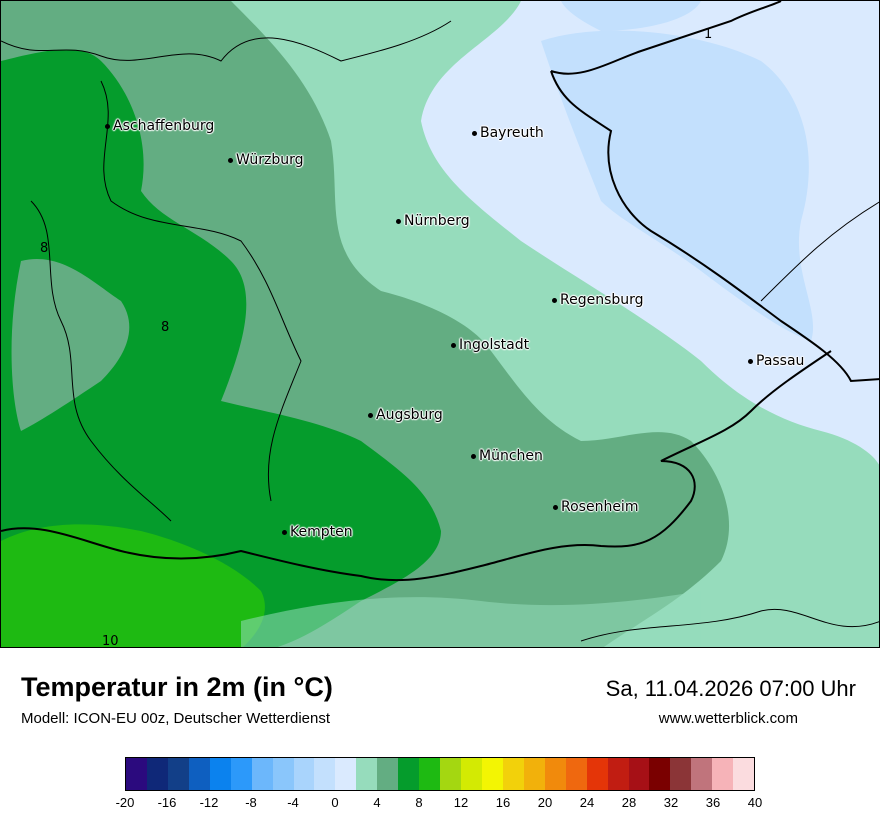  Describe the element at coordinates (439, 805) in the screenshot. I see `legend-ticks: -20 -16 -12 -8 -4 0 4 8 12 16 20 24 28 32 36 40` at that location.